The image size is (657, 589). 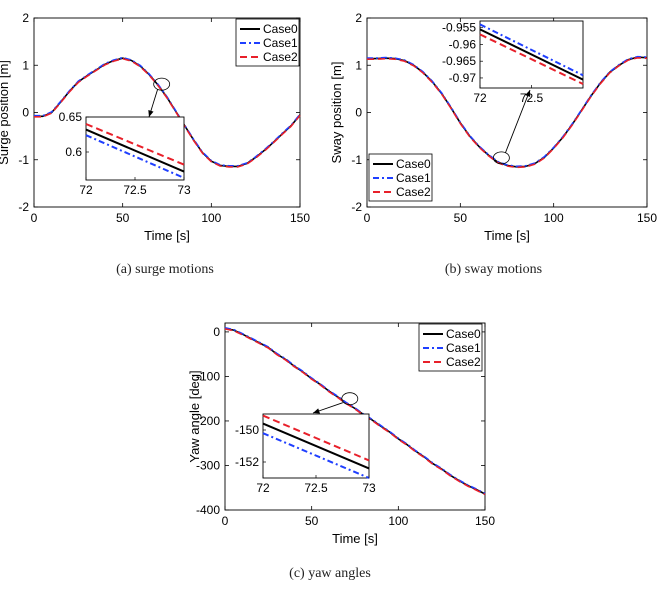 What do you see at coordinates (398, 521) in the screenshot?
I see `x-tick-label-2-2: 100` at bounding box center [398, 521].